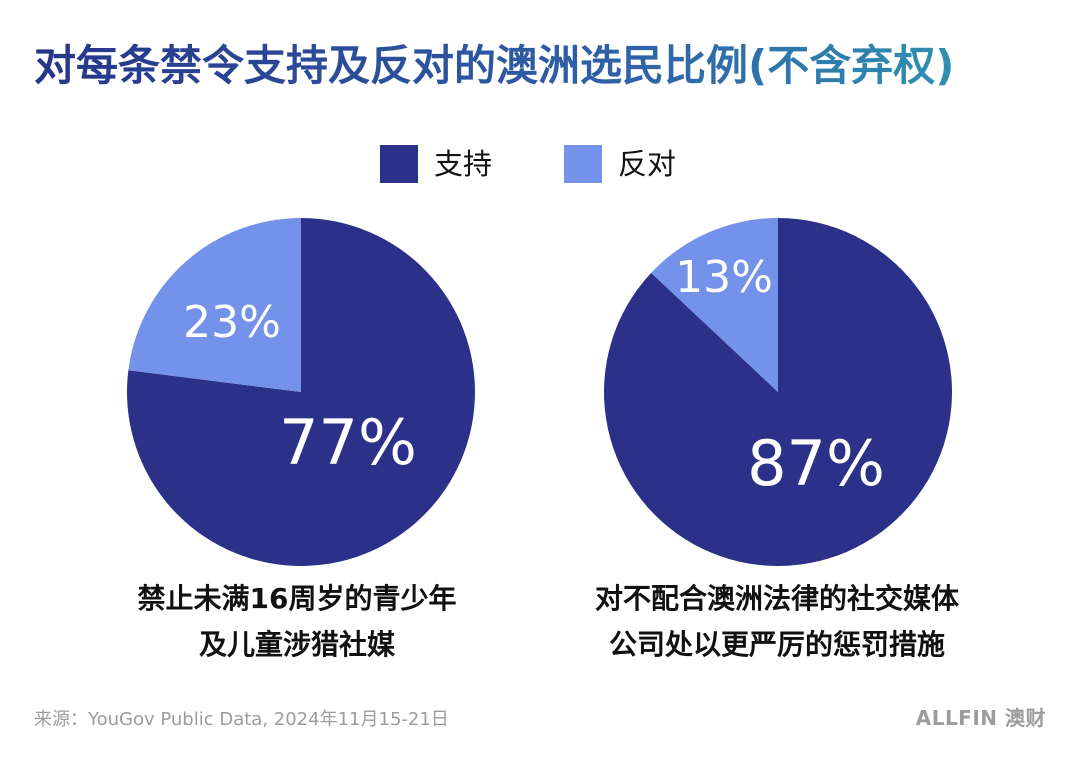 The width and height of the screenshot is (1080, 767). What do you see at coordinates (714, 305) in the screenshot?
I see `pie-1-slice-oppose` at bounding box center [714, 305].